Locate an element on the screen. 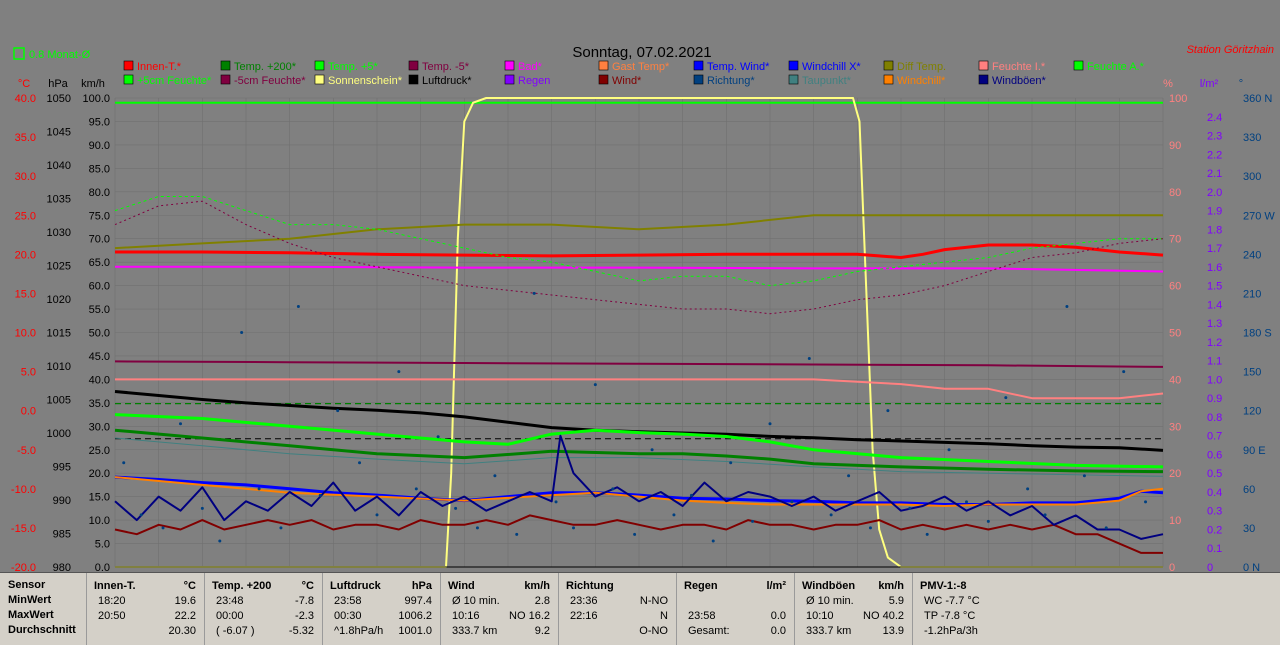 The width and height of the screenshot is (1280, 645). column-header: Luftdruck is located at coordinates (355, 586).